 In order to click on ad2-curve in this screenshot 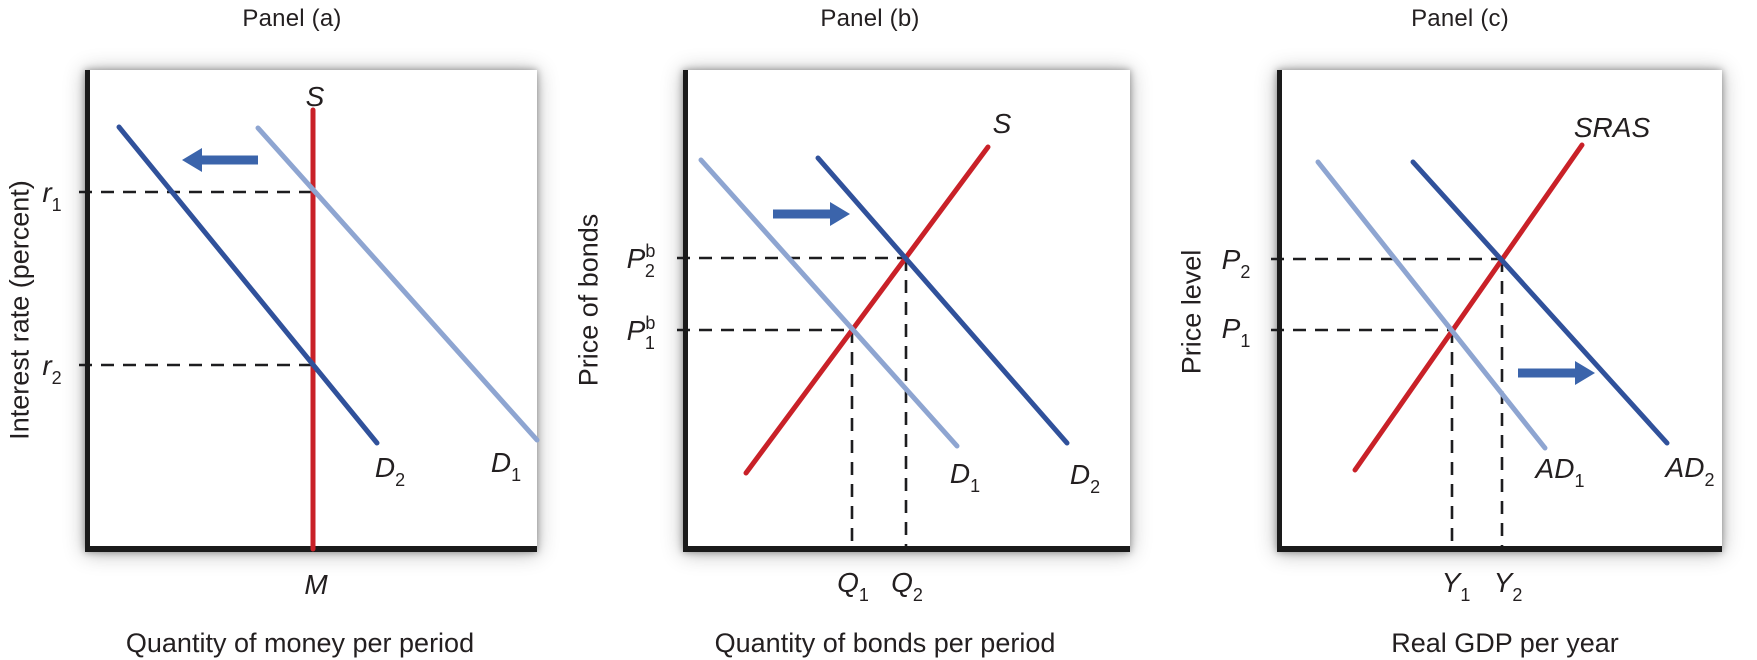, I will do `click(1540, 302)`.